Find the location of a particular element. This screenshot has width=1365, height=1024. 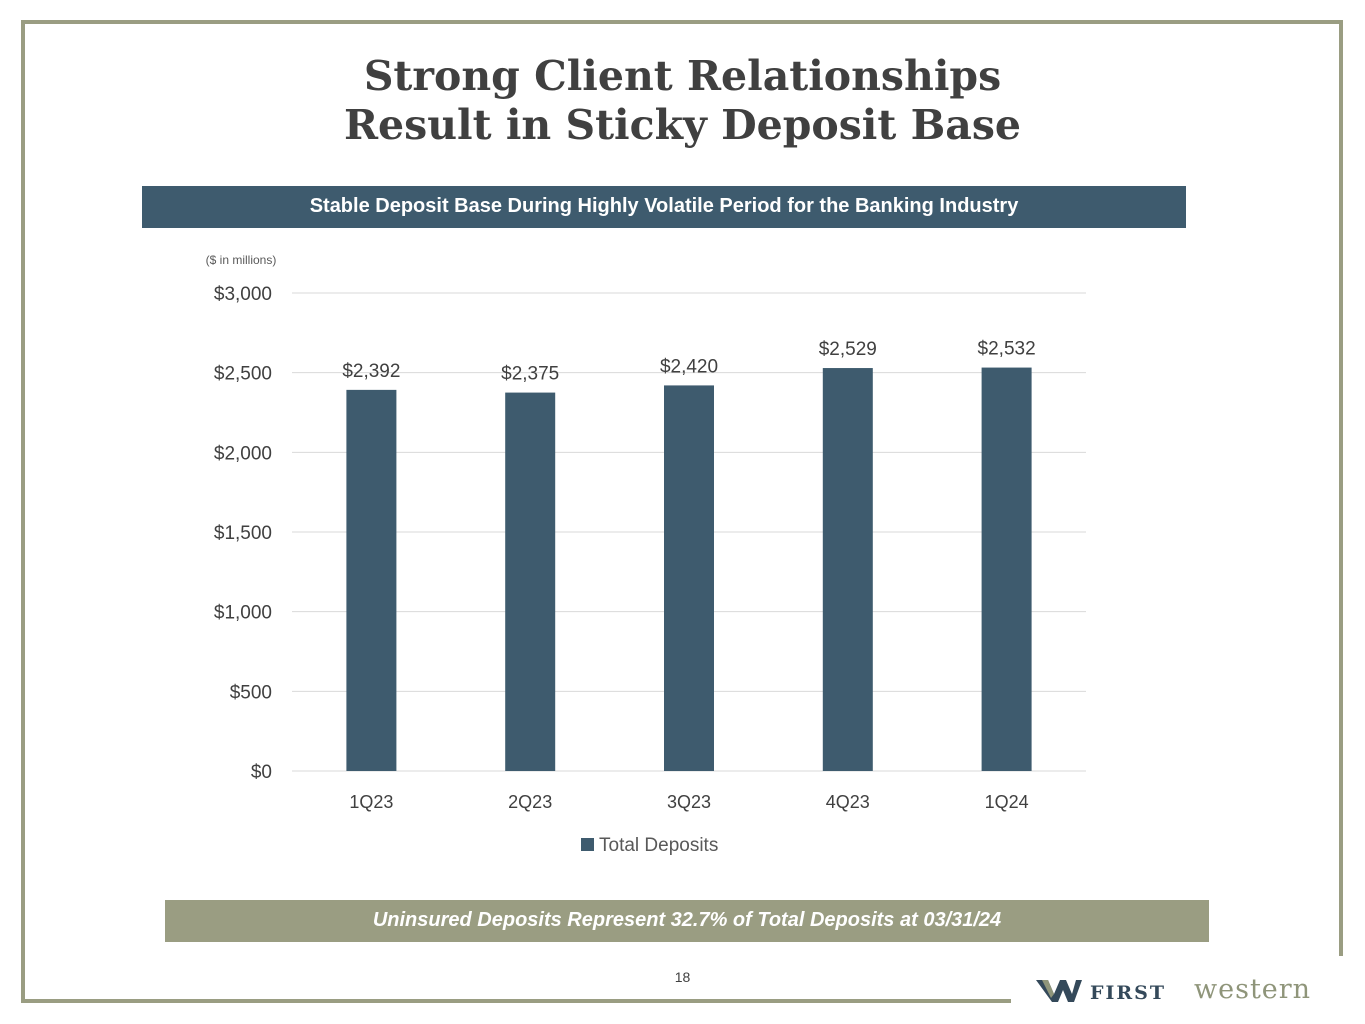

slide-frame-left is located at coordinates (23, 511).